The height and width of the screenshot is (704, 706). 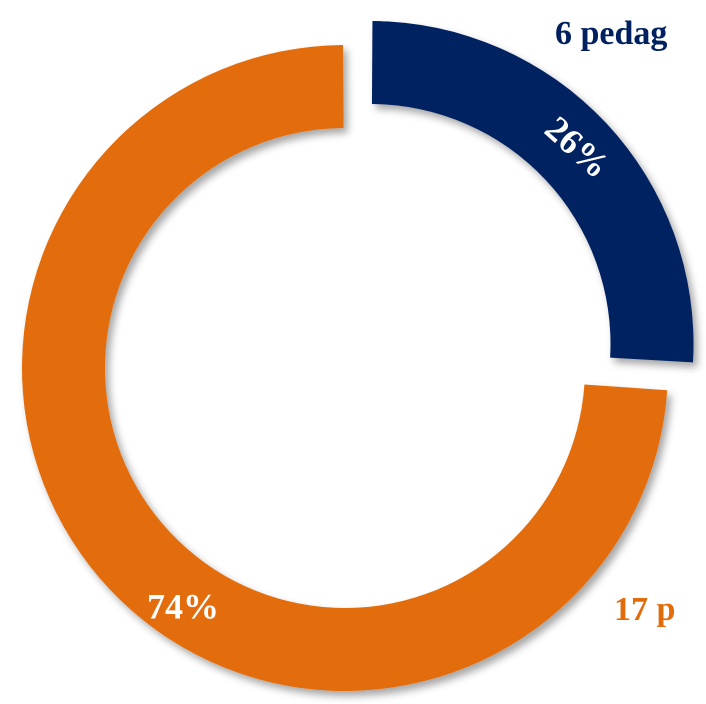 I want to click on value-label: 74%, so click(x=183, y=606).